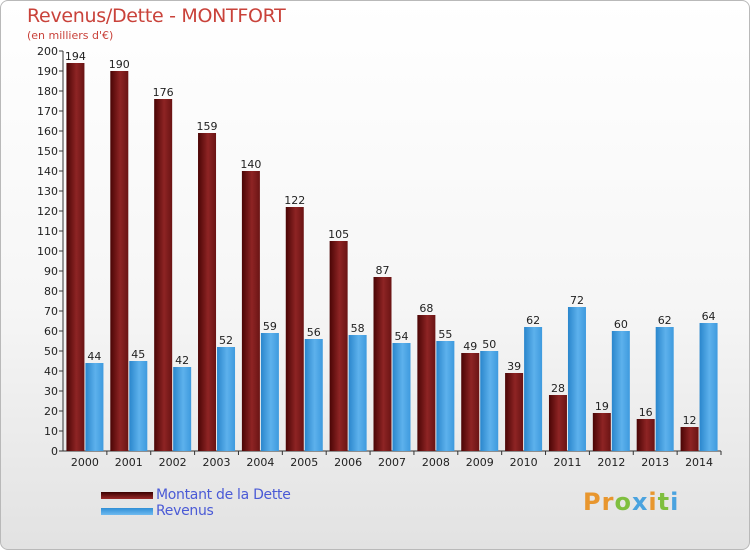 This screenshot has height=550, width=750. I want to click on data-label-debt: 49, so click(470, 346).